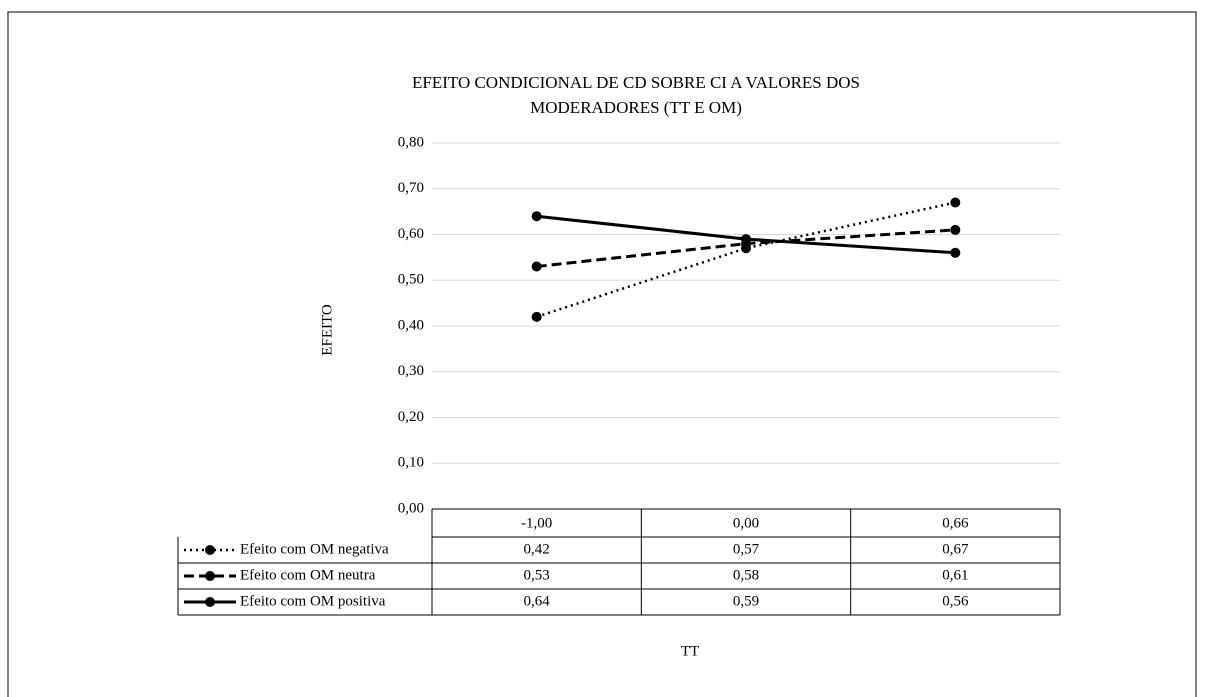 The height and width of the screenshot is (697, 1205). Describe the element at coordinates (636, 107) in the screenshot. I see `chart-title: MODERADORES (TT E OM)` at that location.